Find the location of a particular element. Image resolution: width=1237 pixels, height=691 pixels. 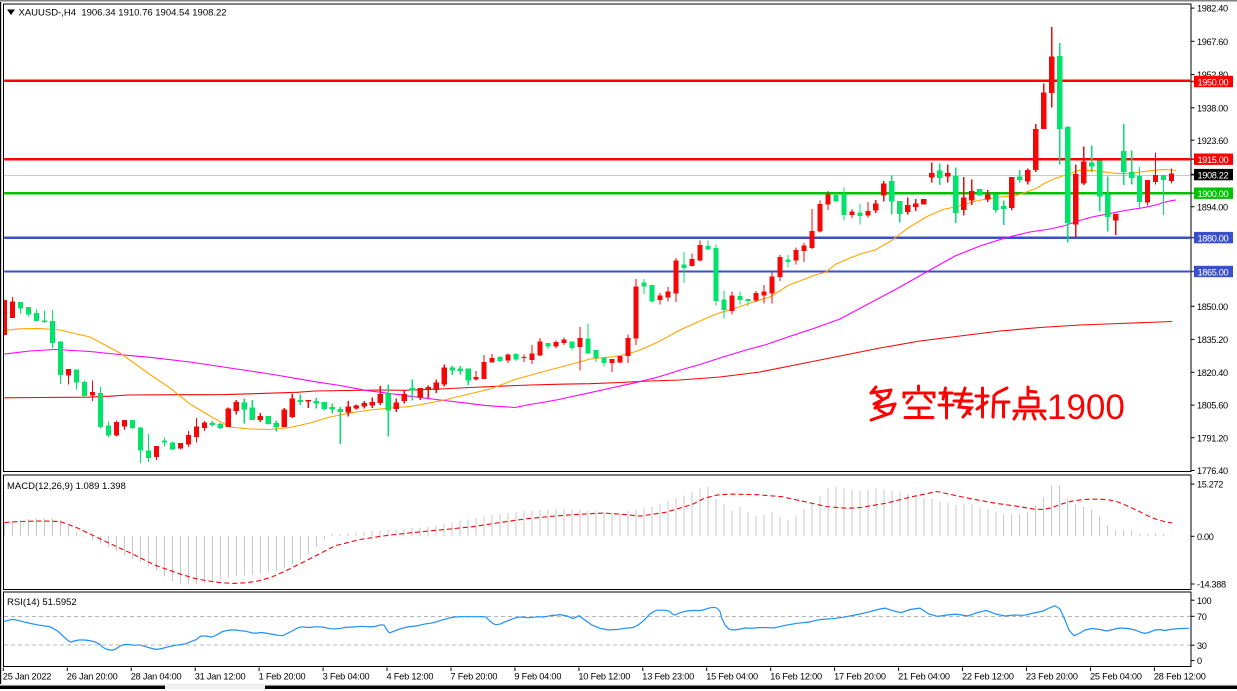

svg-text: 7 Feb 20:00 is located at coordinates (474, 677).